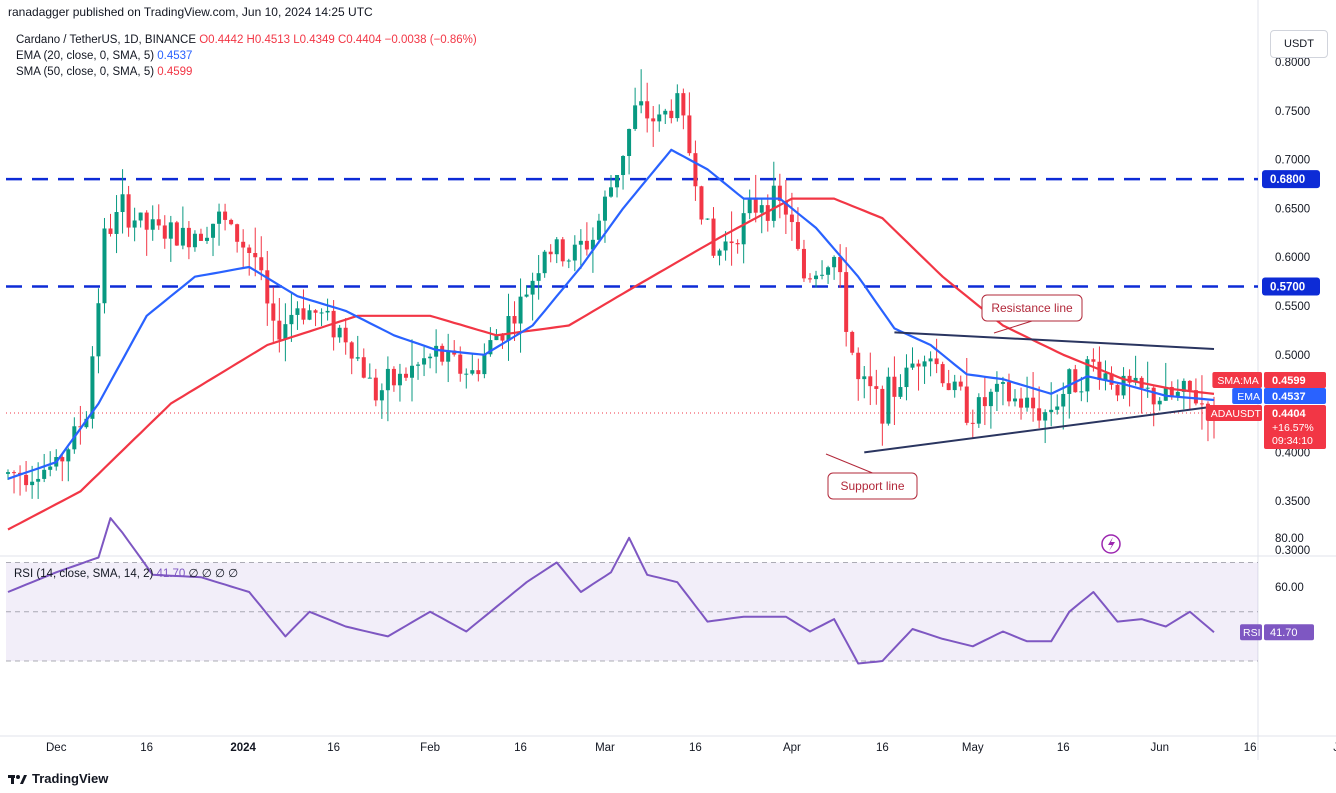  Describe the element at coordinates (1299, 44) in the screenshot. I see `currency-button: USDT` at that location.